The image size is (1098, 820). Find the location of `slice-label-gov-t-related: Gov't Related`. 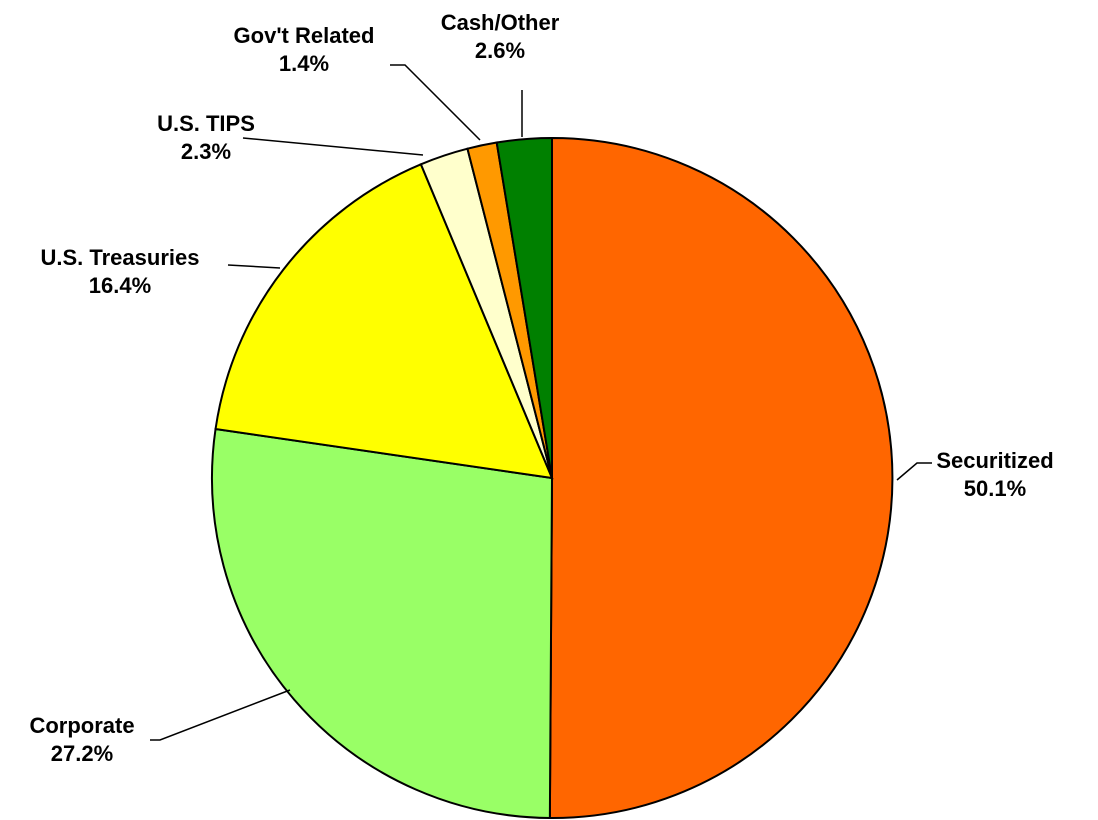

slice-label-gov-t-related: Gov't Related is located at coordinates (304, 35).